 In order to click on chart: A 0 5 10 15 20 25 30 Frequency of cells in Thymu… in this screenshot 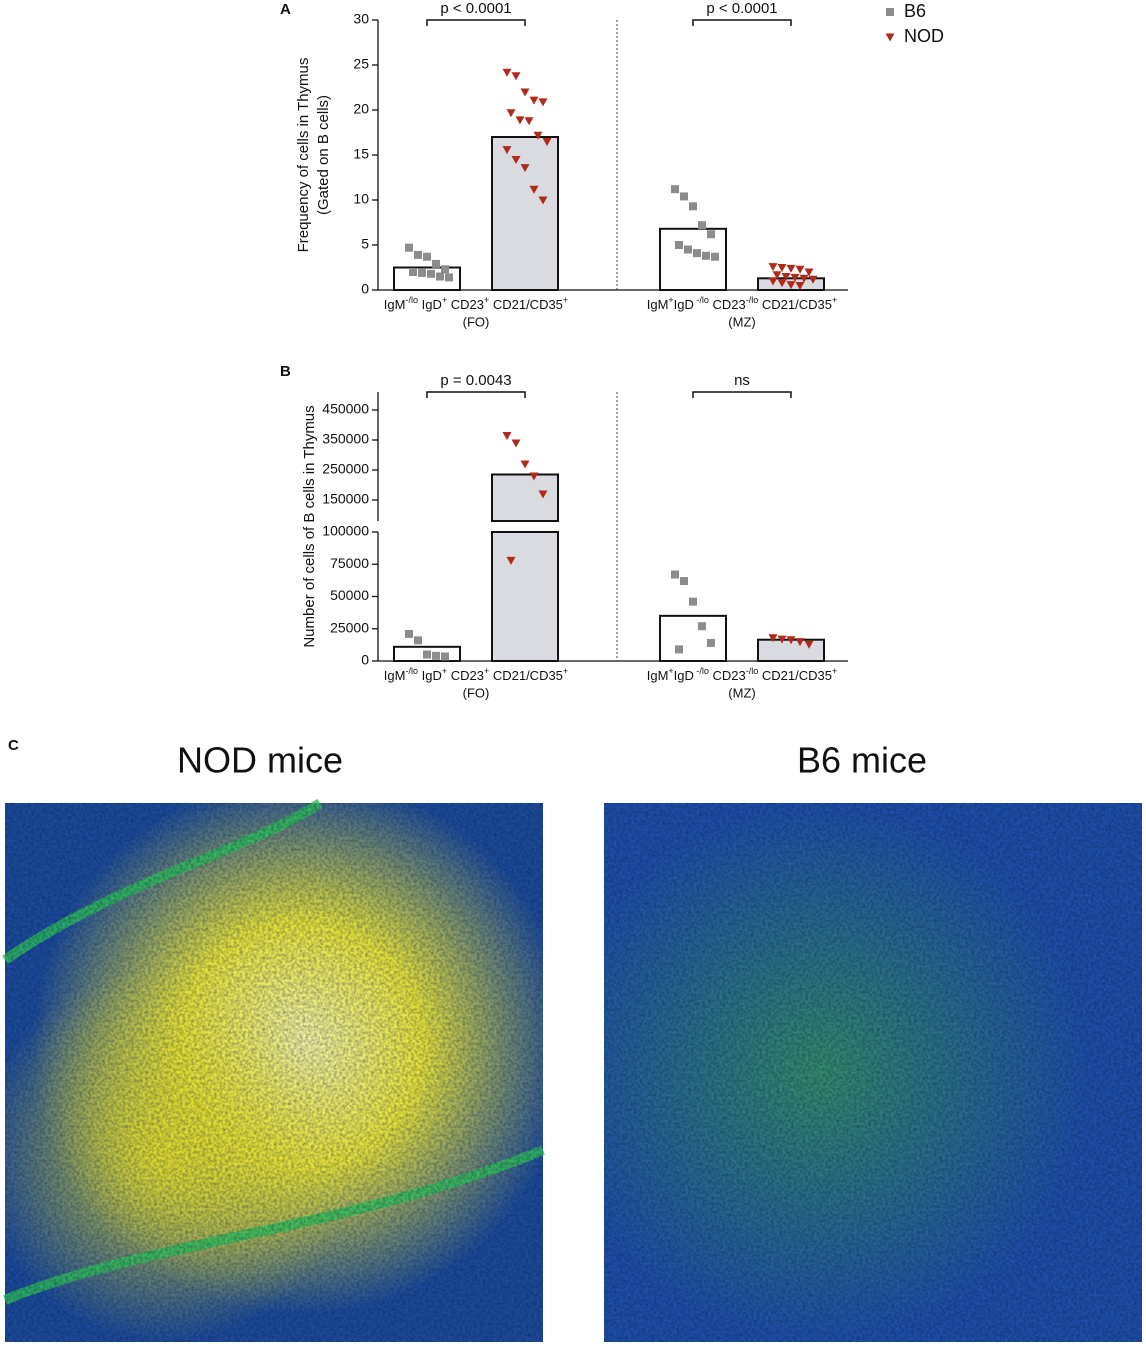, I will do `click(612, 164)`.